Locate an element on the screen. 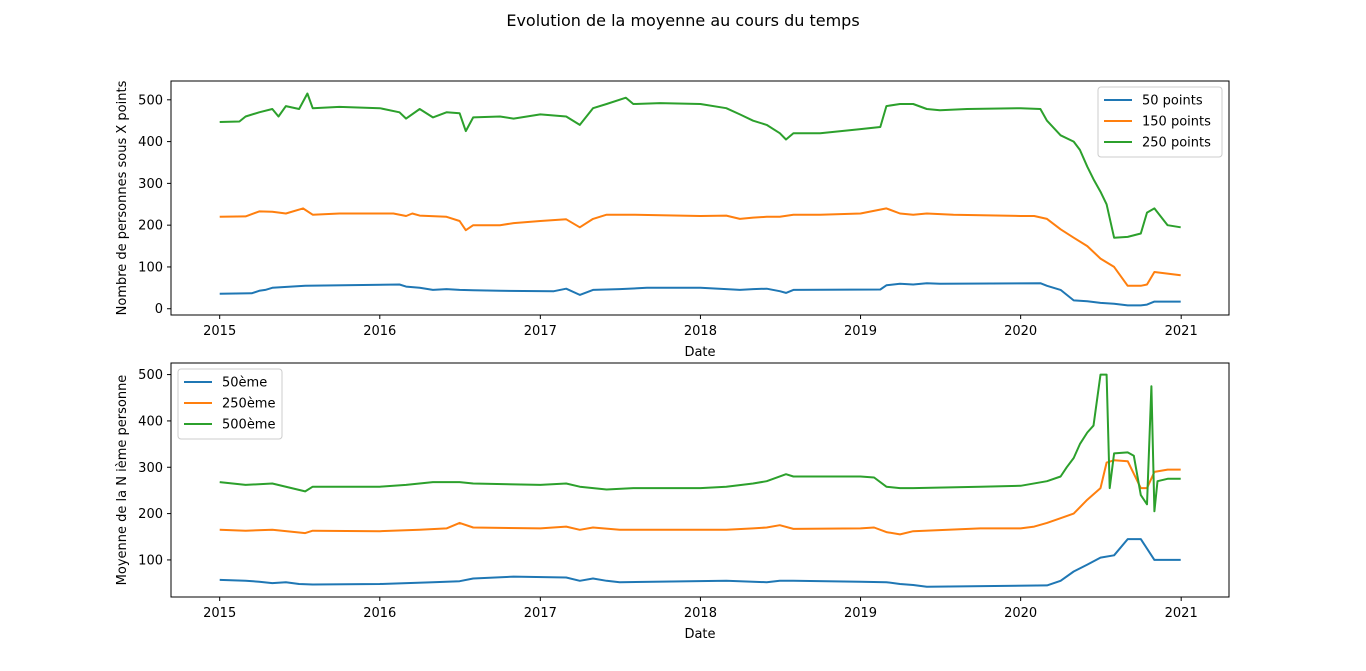  legend-label-50-points: 50 points is located at coordinates (1172, 101).